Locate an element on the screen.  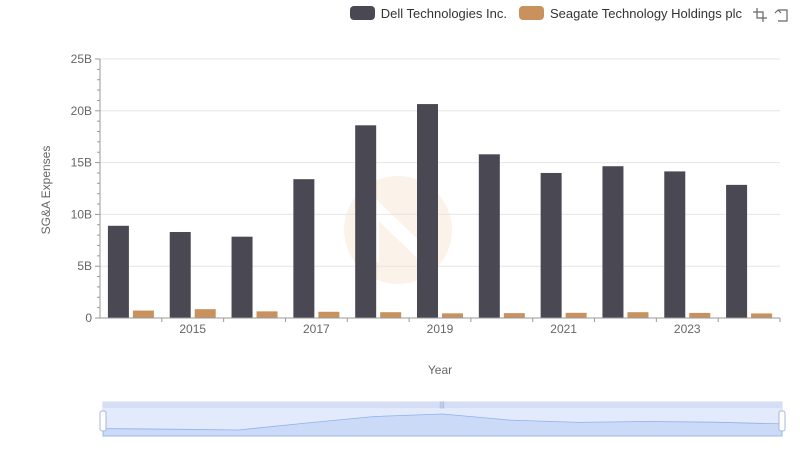
bar-seagate-2018 is located at coordinates (391, 315).